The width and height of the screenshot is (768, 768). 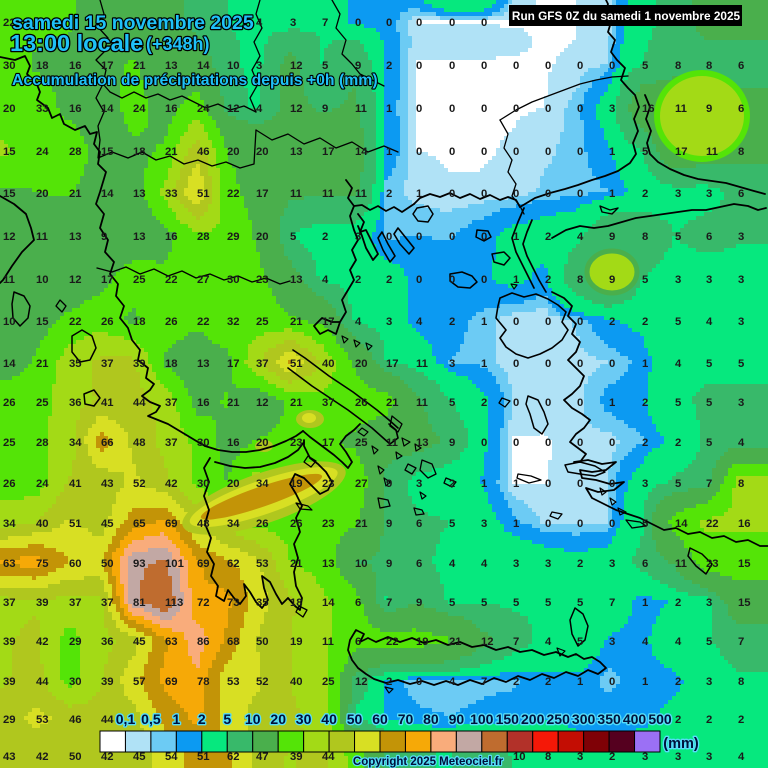 I want to click on svg-text: 0,1, so click(x=126, y=719).